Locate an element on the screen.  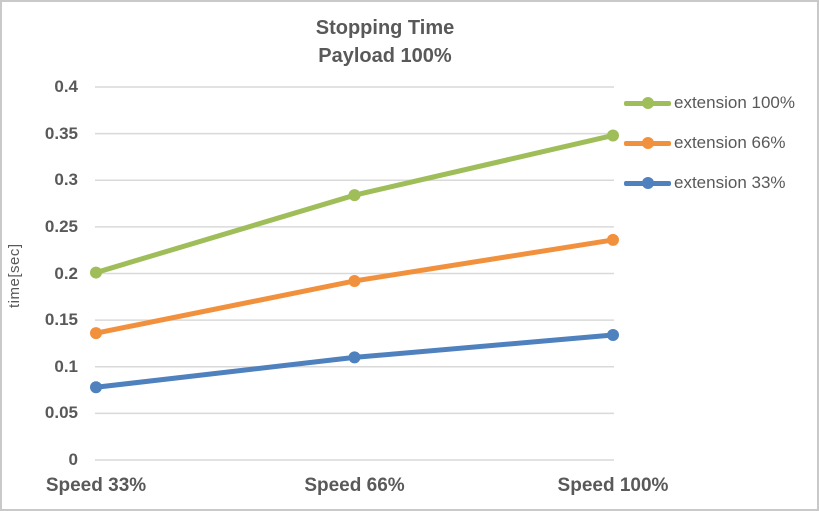
chart-title: Stopping Time Payload 100% is located at coordinates (385, 42).